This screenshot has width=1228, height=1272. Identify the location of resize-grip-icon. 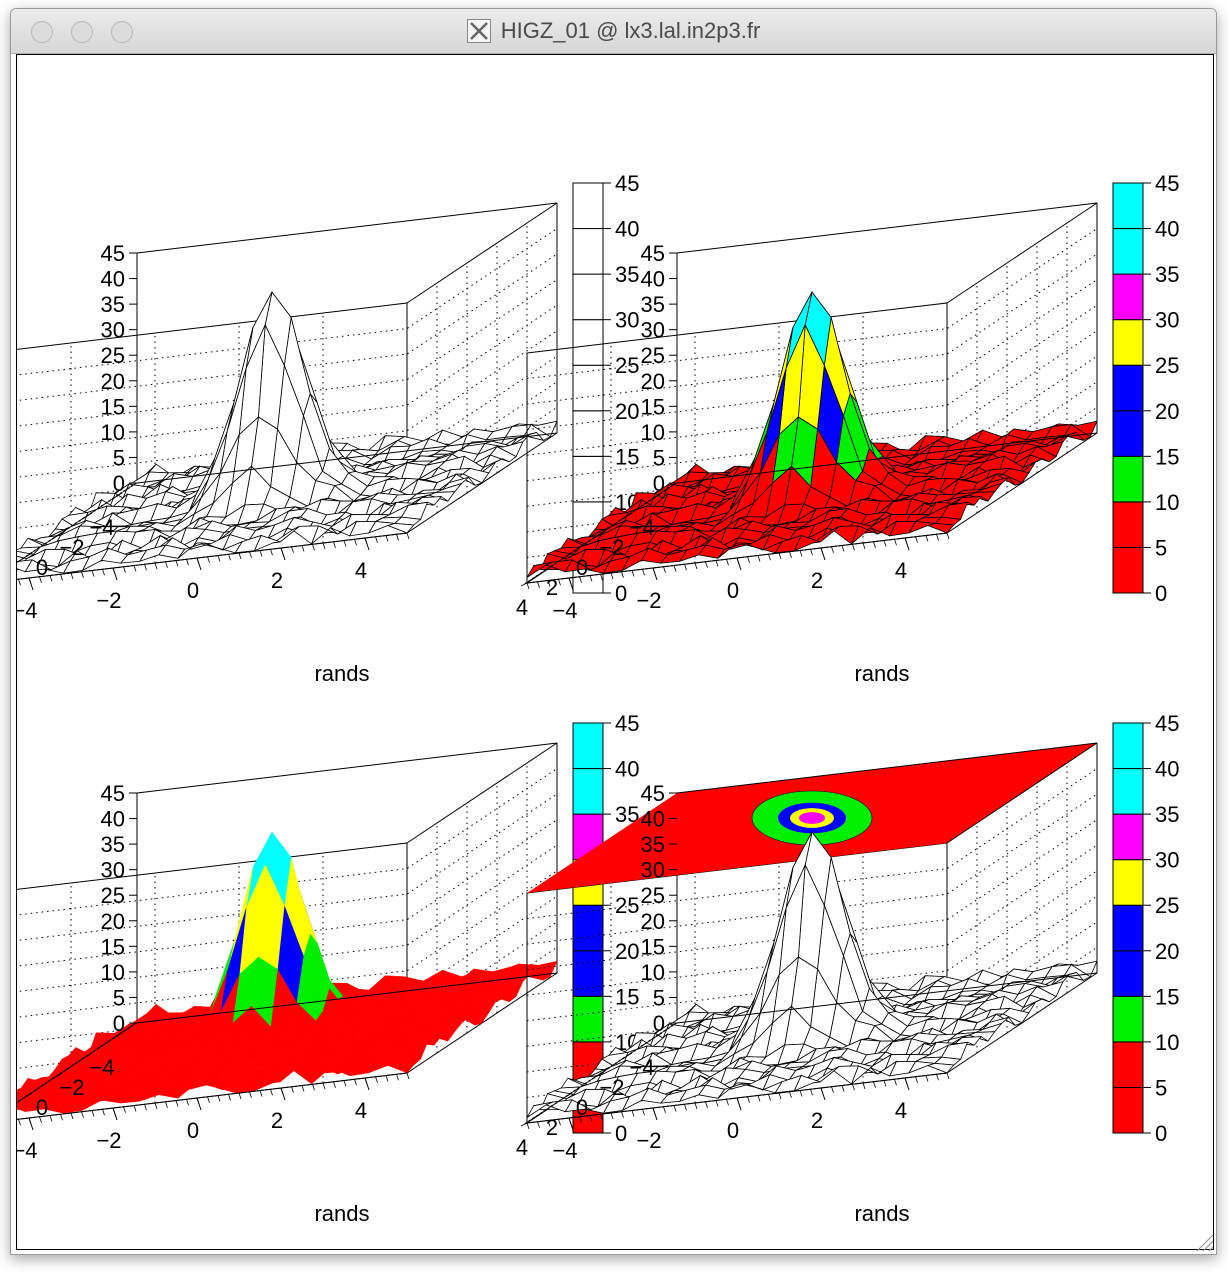
(1203, 1241).